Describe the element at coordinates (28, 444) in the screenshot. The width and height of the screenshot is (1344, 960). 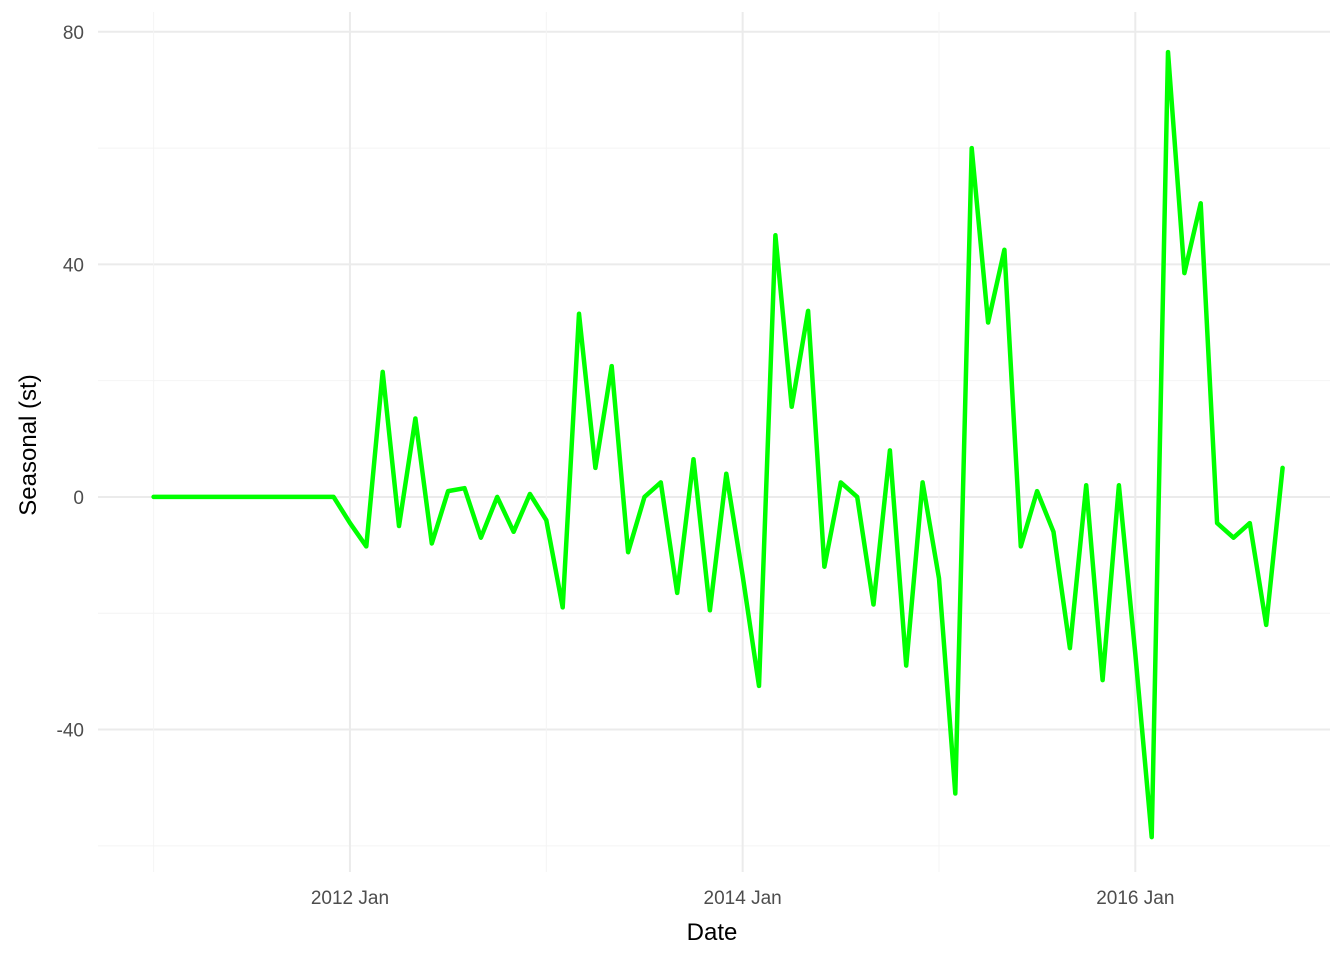
I see `y-axis-title: Seasonal (st)` at that location.